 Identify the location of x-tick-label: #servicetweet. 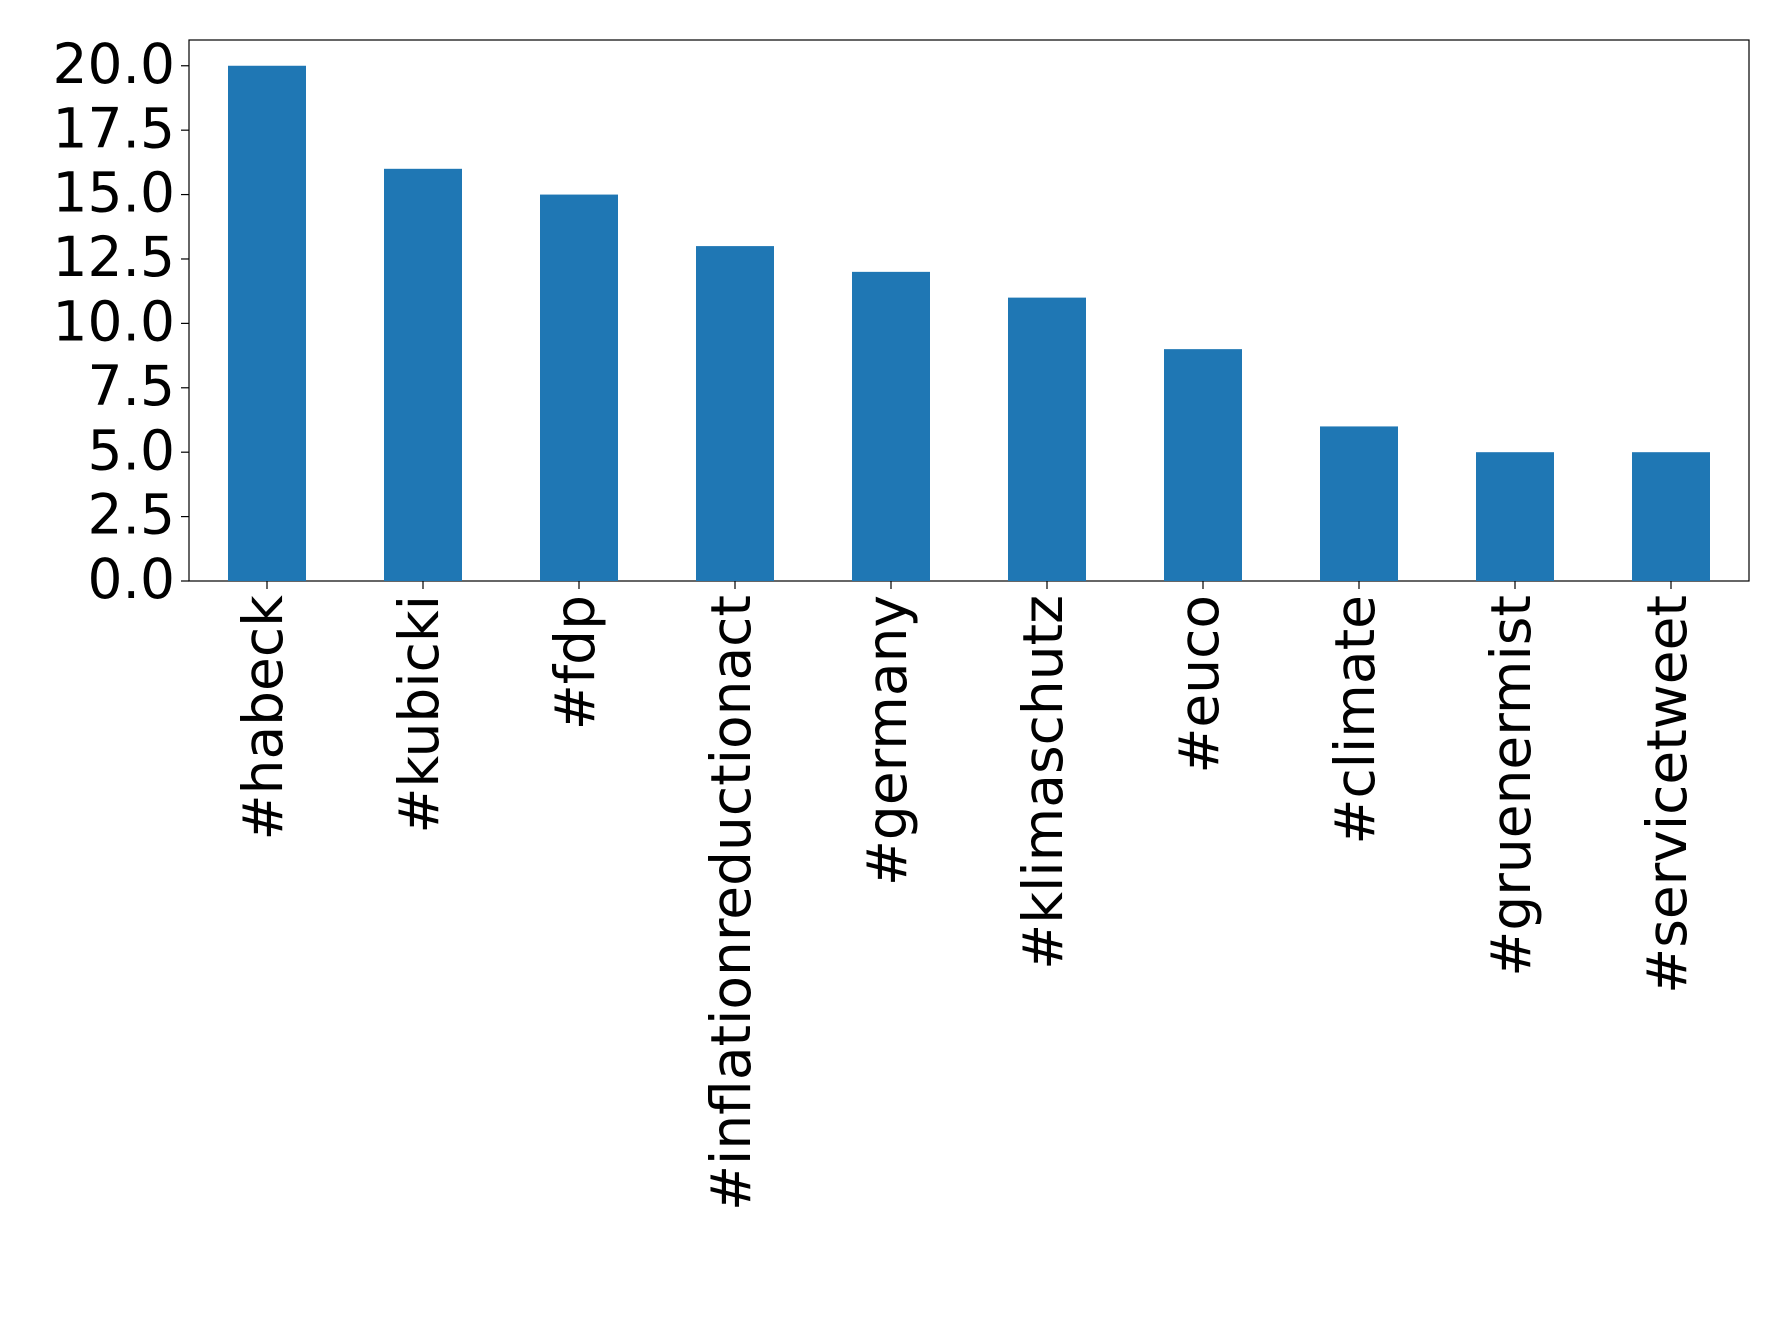
(1667, 794).